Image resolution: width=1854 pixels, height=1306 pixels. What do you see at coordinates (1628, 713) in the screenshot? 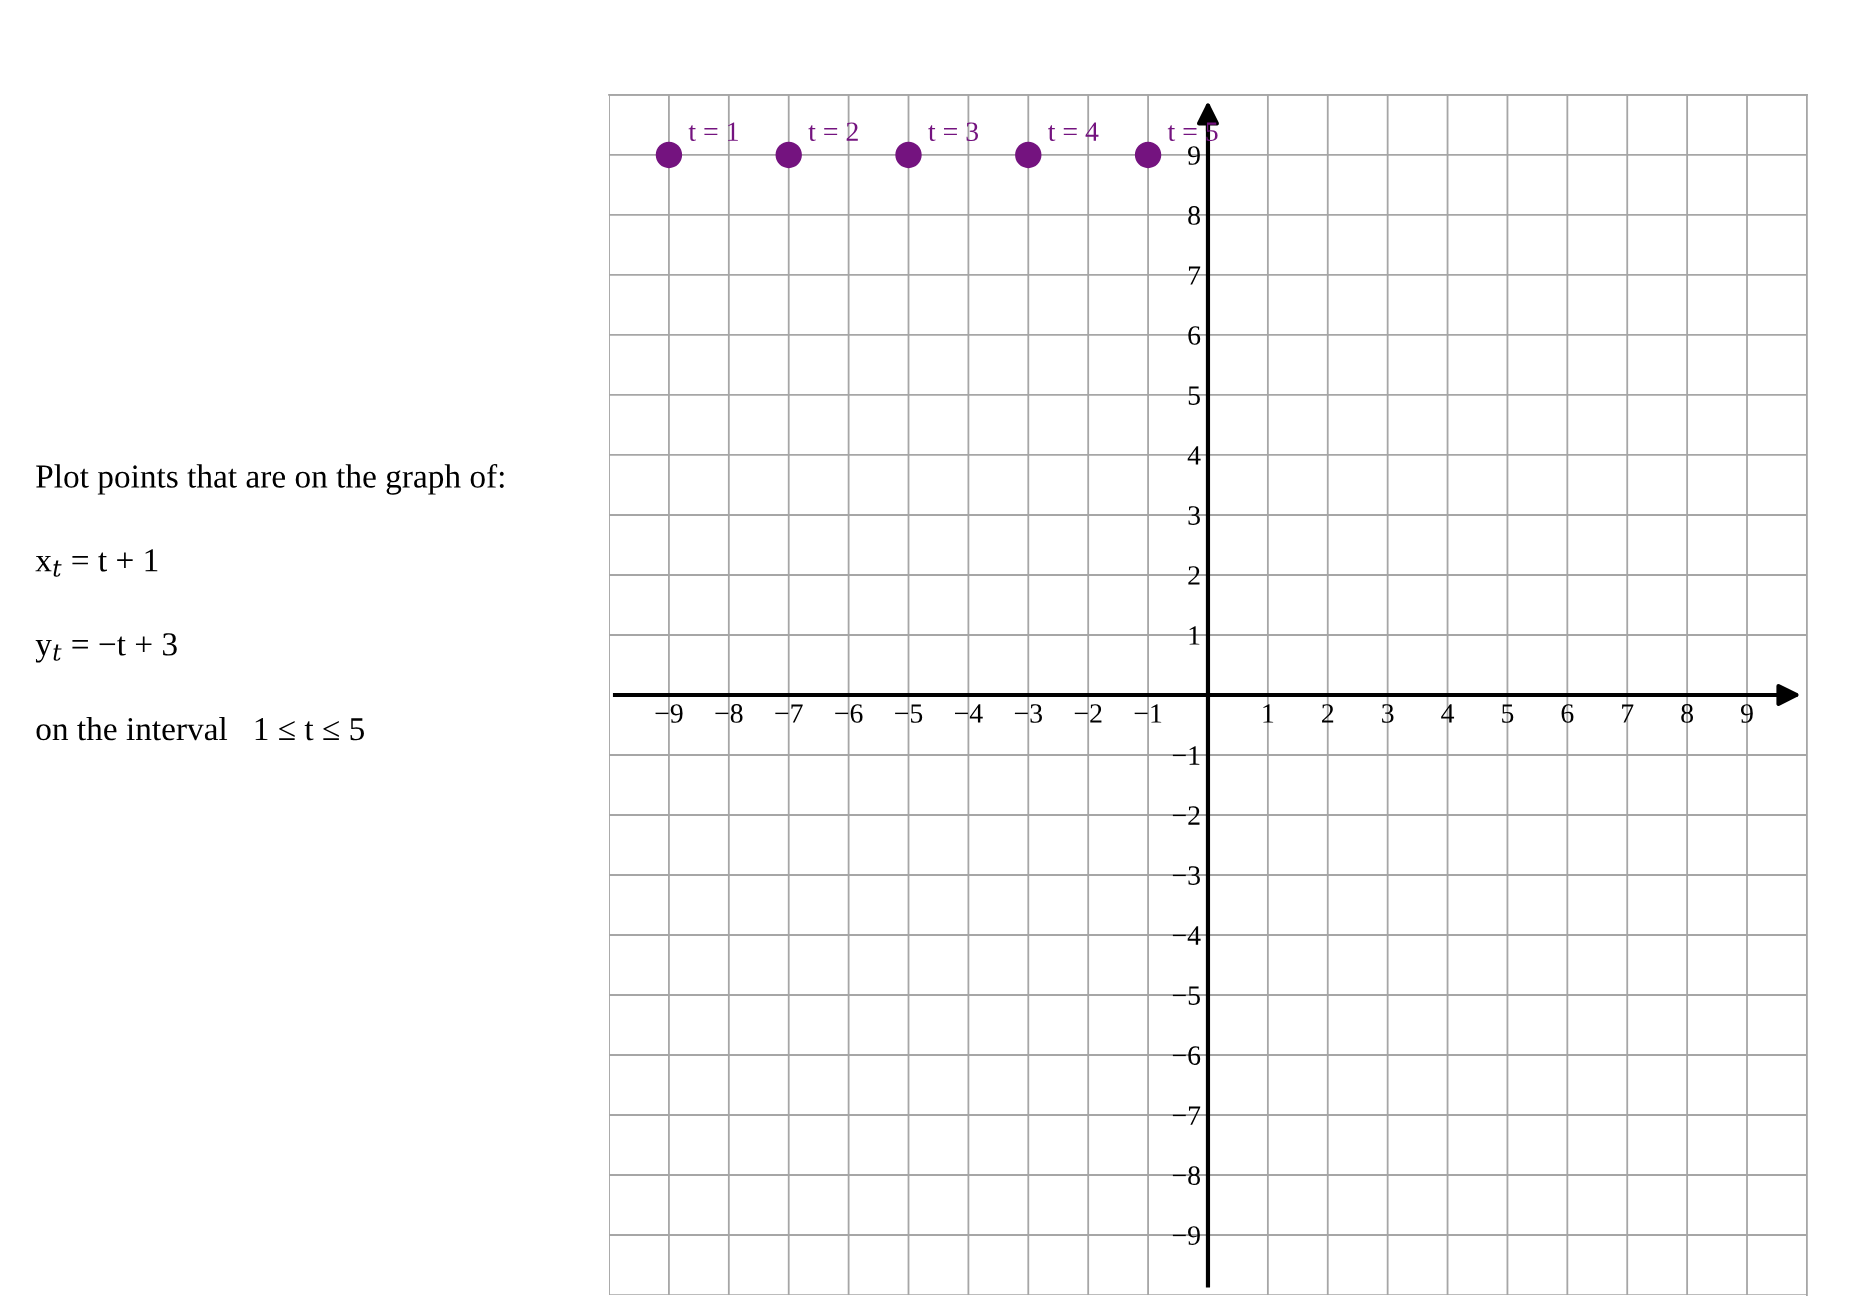
I see `x-tick-label: 7` at bounding box center [1628, 713].